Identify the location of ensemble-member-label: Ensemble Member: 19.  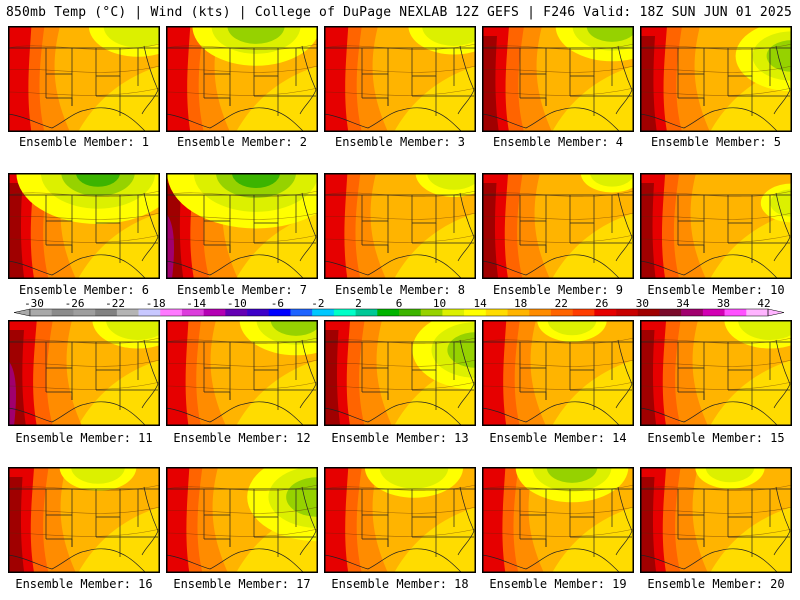
(558, 584).